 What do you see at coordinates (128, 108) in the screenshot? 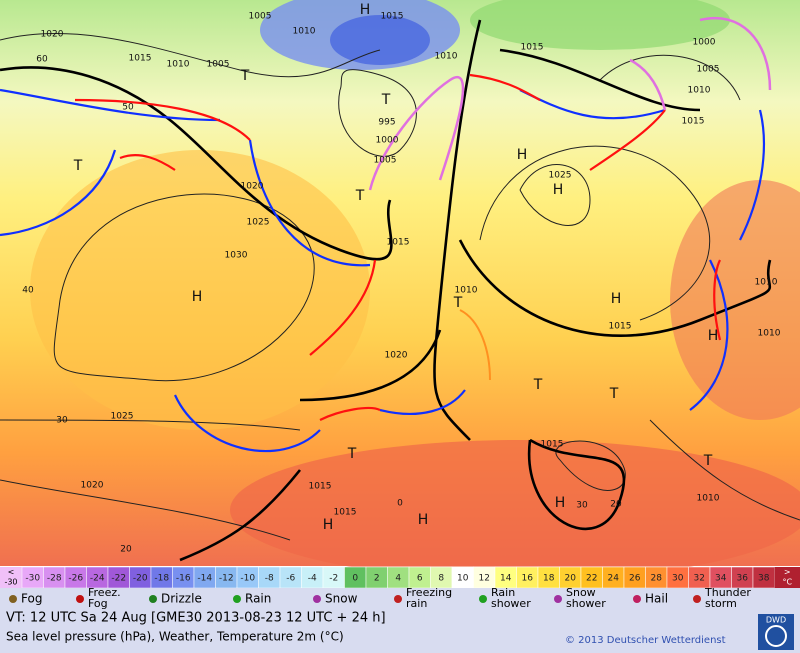
I see `isobar-label: 50` at bounding box center [128, 108].